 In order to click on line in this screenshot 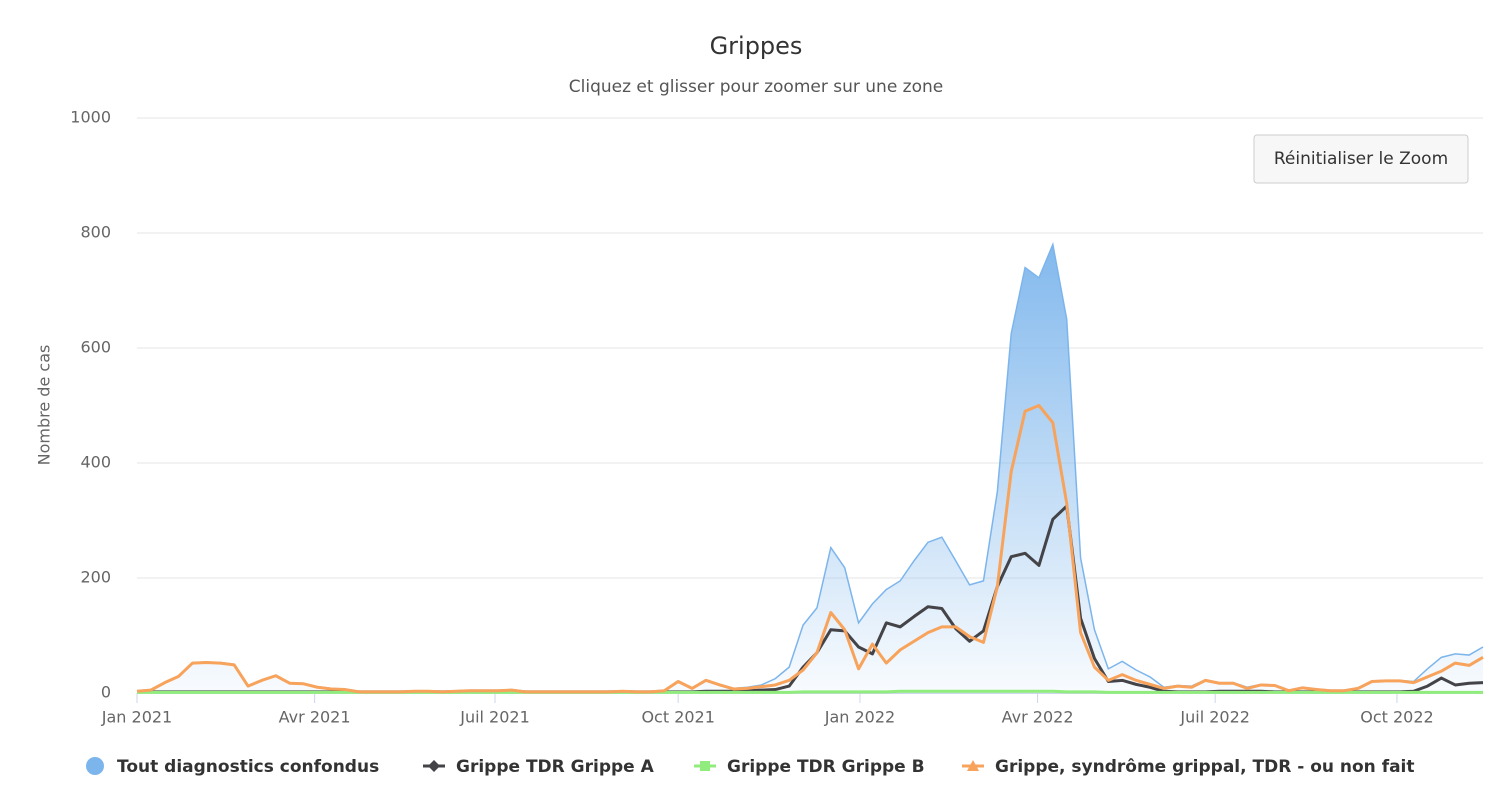, I will do `click(810, 691)`.